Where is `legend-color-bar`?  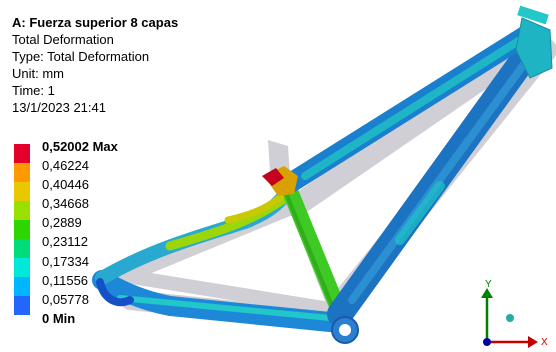 legend-color-bar is located at coordinates (22, 229).